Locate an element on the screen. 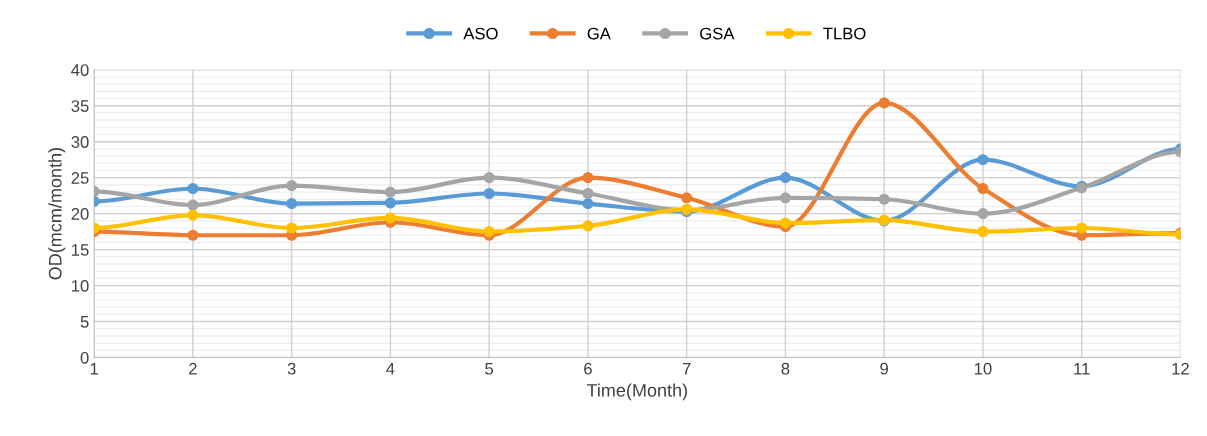 The width and height of the screenshot is (1207, 436). x-tick-label: 10 is located at coordinates (983, 368).